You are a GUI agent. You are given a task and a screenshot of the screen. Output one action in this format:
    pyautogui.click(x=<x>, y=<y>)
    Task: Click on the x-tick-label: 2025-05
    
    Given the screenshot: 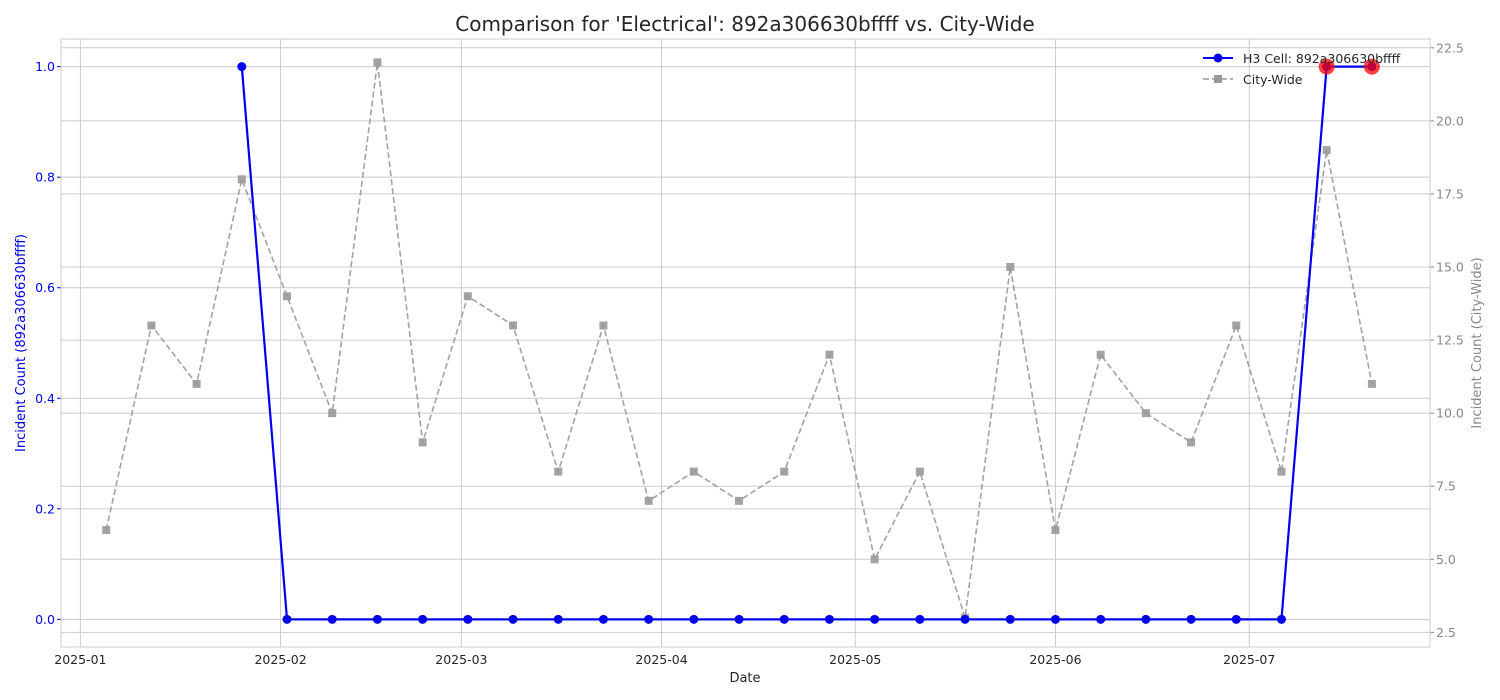 What is the action you would take?
    pyautogui.click(x=855, y=659)
    